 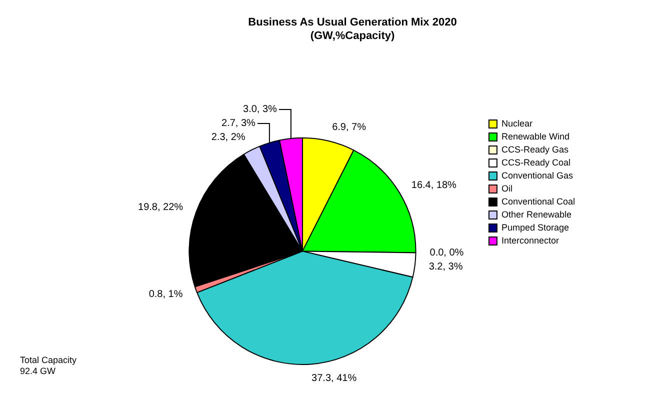 I want to click on text: 0.0, 0%, so click(x=447, y=253).